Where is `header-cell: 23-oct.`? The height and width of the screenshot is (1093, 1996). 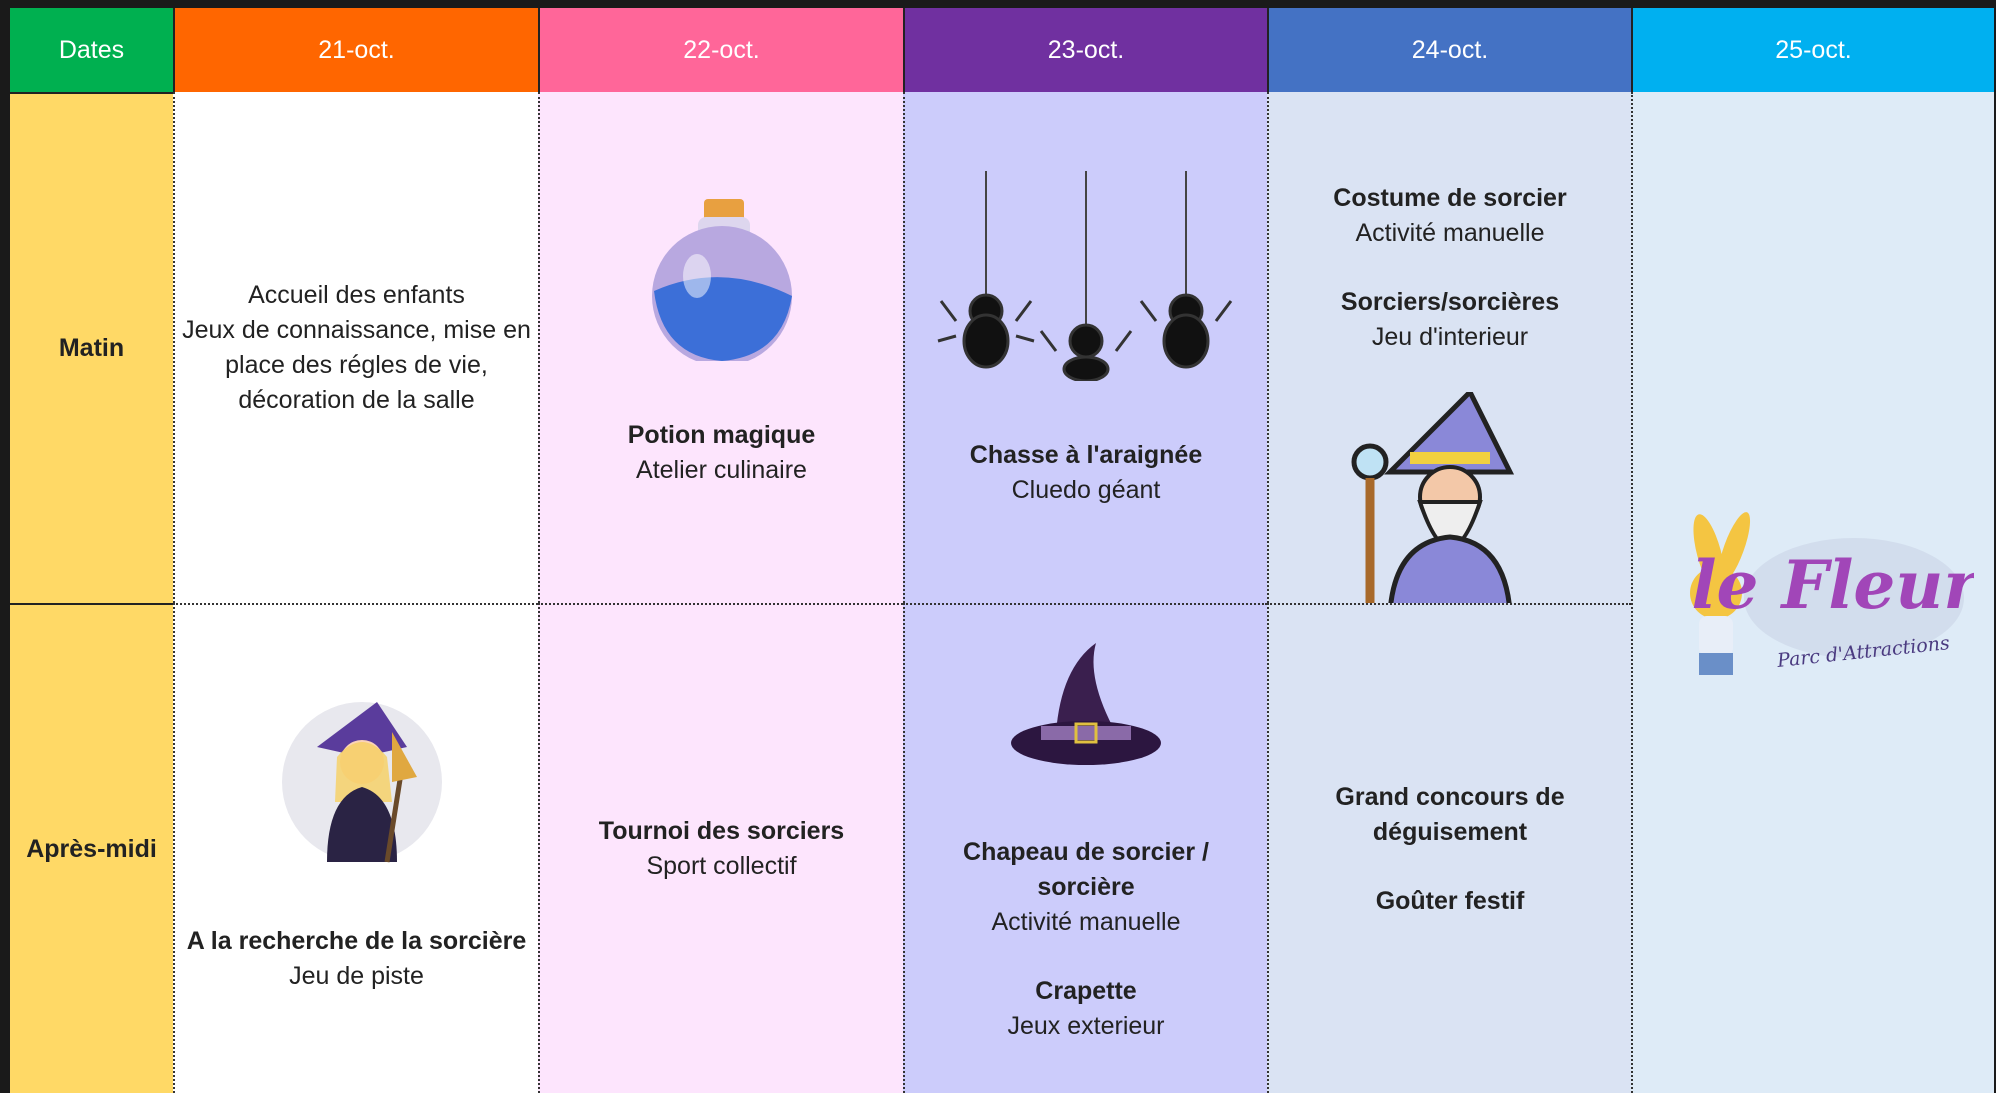 header-cell: 23-oct. is located at coordinates (1085, 50).